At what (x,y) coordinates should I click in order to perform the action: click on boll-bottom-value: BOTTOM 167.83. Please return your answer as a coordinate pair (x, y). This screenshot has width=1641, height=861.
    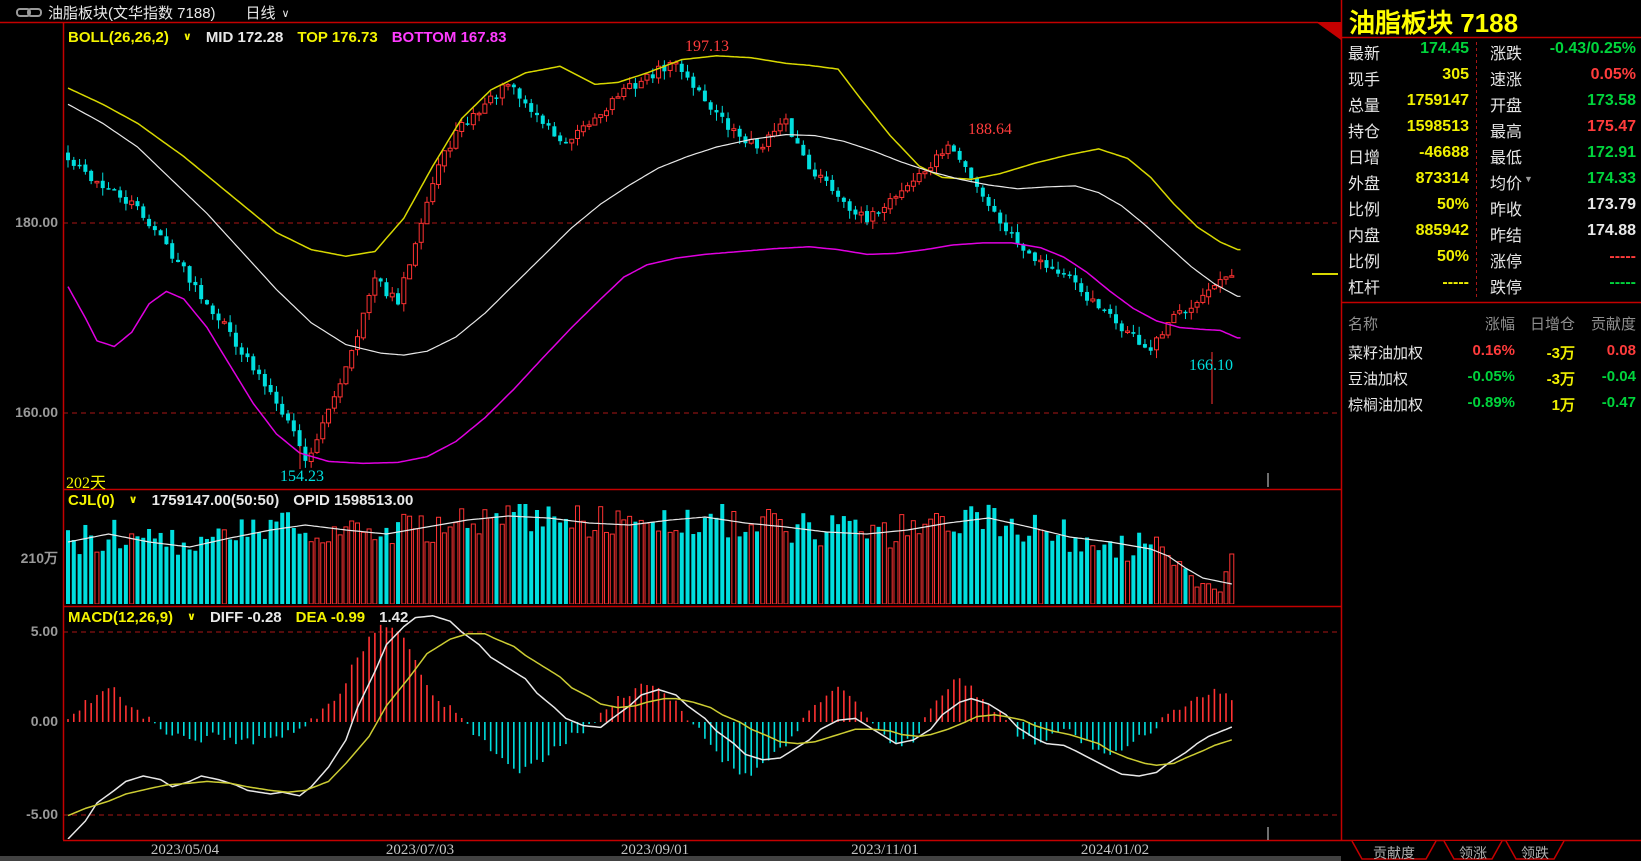
    Looking at the image, I should click on (449, 37).